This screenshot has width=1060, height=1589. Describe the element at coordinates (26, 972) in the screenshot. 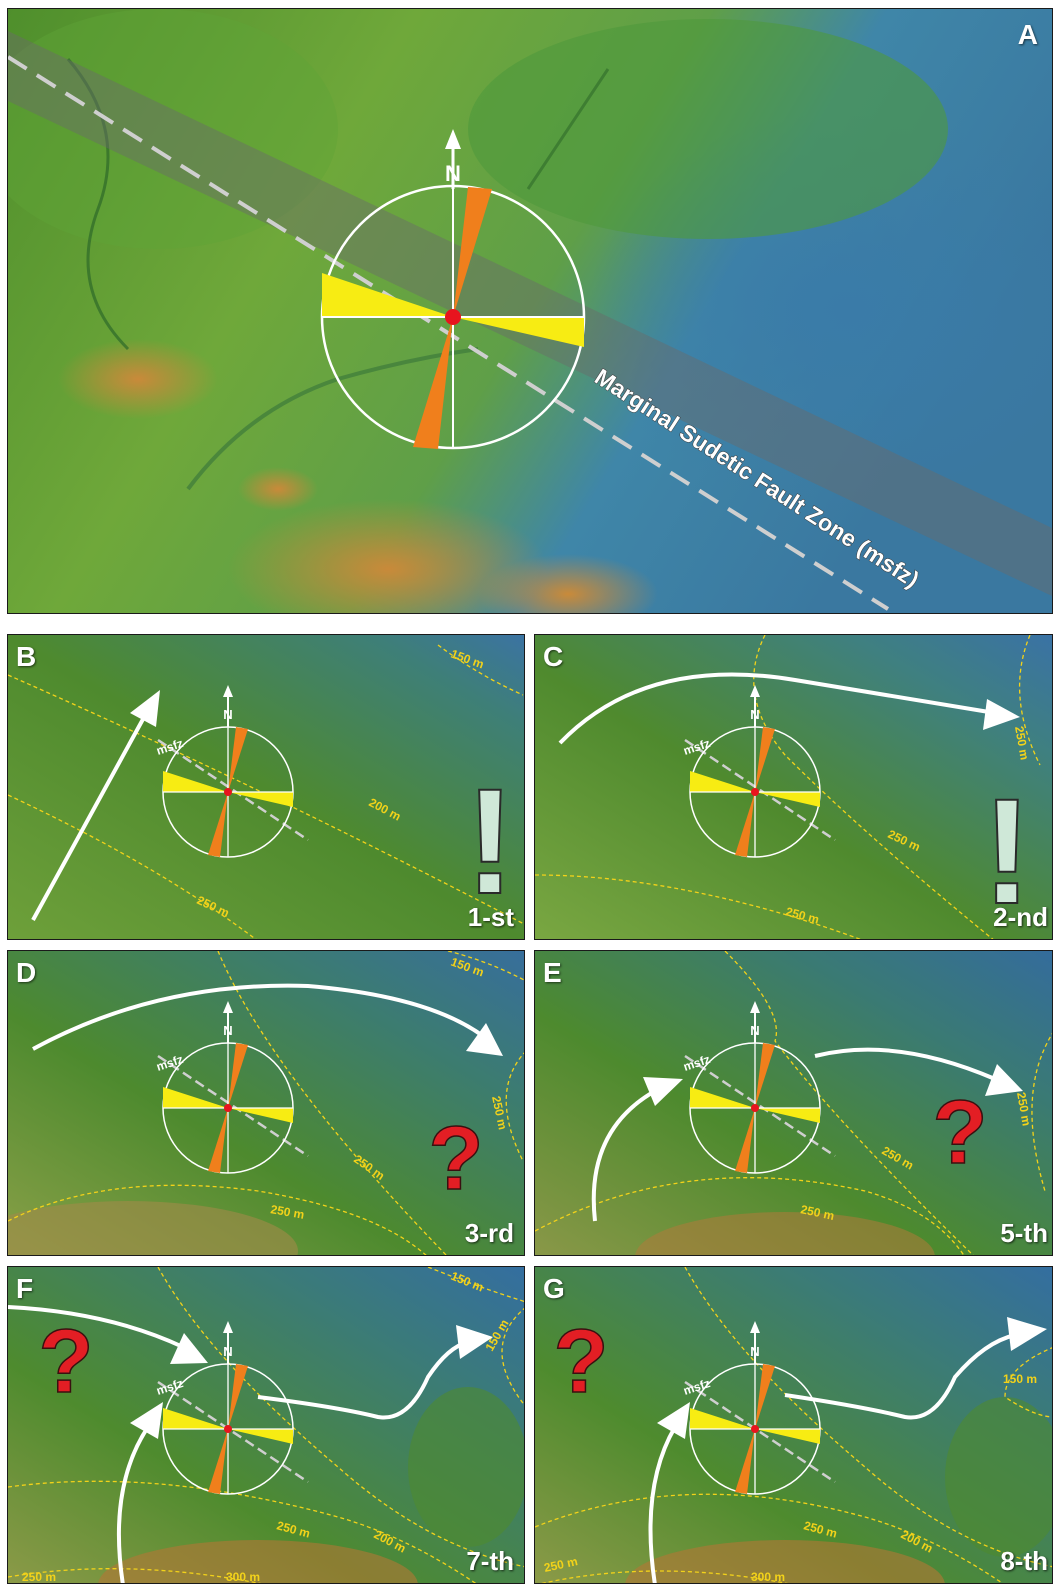

I see `panel-label-d: D` at that location.